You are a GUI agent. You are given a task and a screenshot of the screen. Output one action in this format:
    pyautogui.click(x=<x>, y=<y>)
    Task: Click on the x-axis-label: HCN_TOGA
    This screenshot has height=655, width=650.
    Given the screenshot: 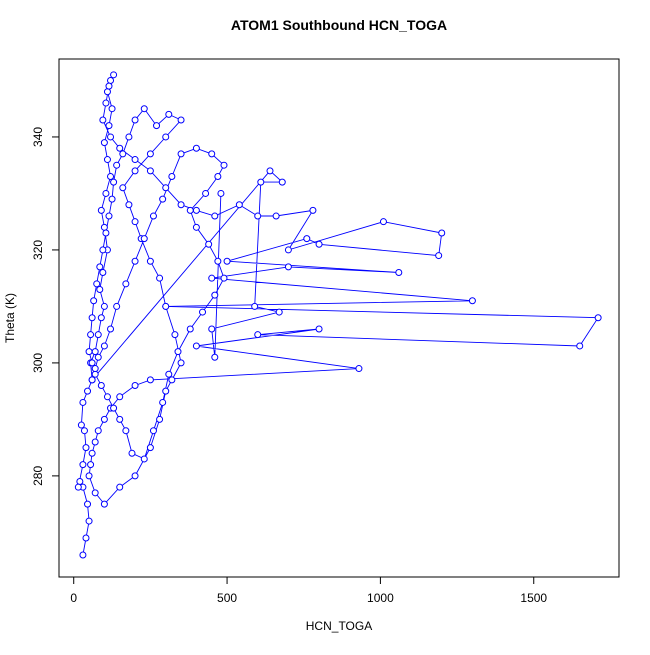 What is the action you would take?
    pyautogui.click(x=339, y=626)
    